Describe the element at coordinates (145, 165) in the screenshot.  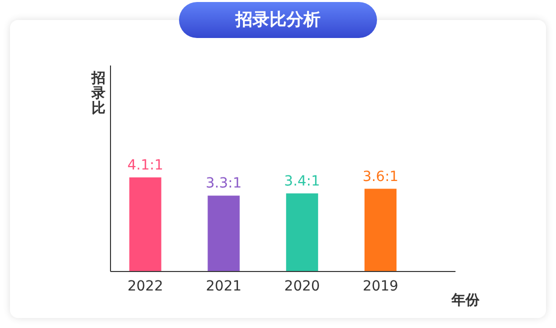
I see `data-label: 4.1:1` at that location.